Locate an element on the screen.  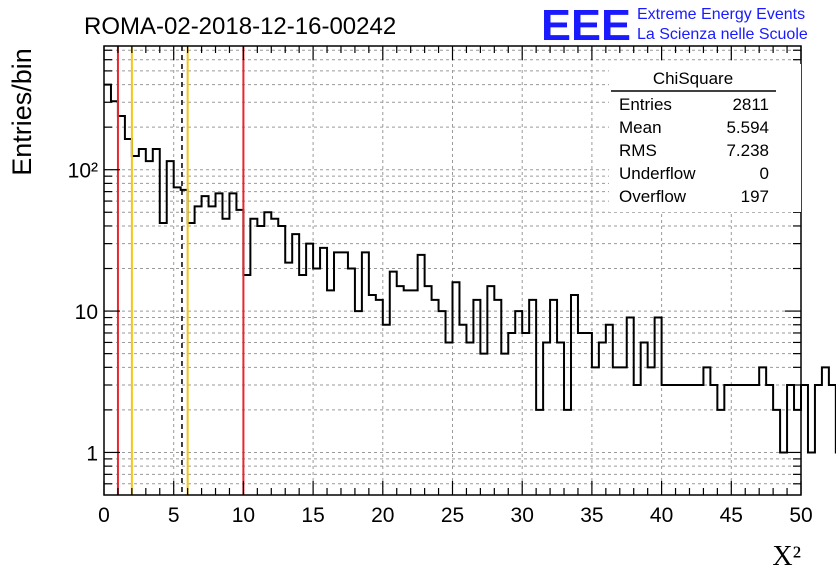
eee-logo-letters: EEE is located at coordinates (586, 25).